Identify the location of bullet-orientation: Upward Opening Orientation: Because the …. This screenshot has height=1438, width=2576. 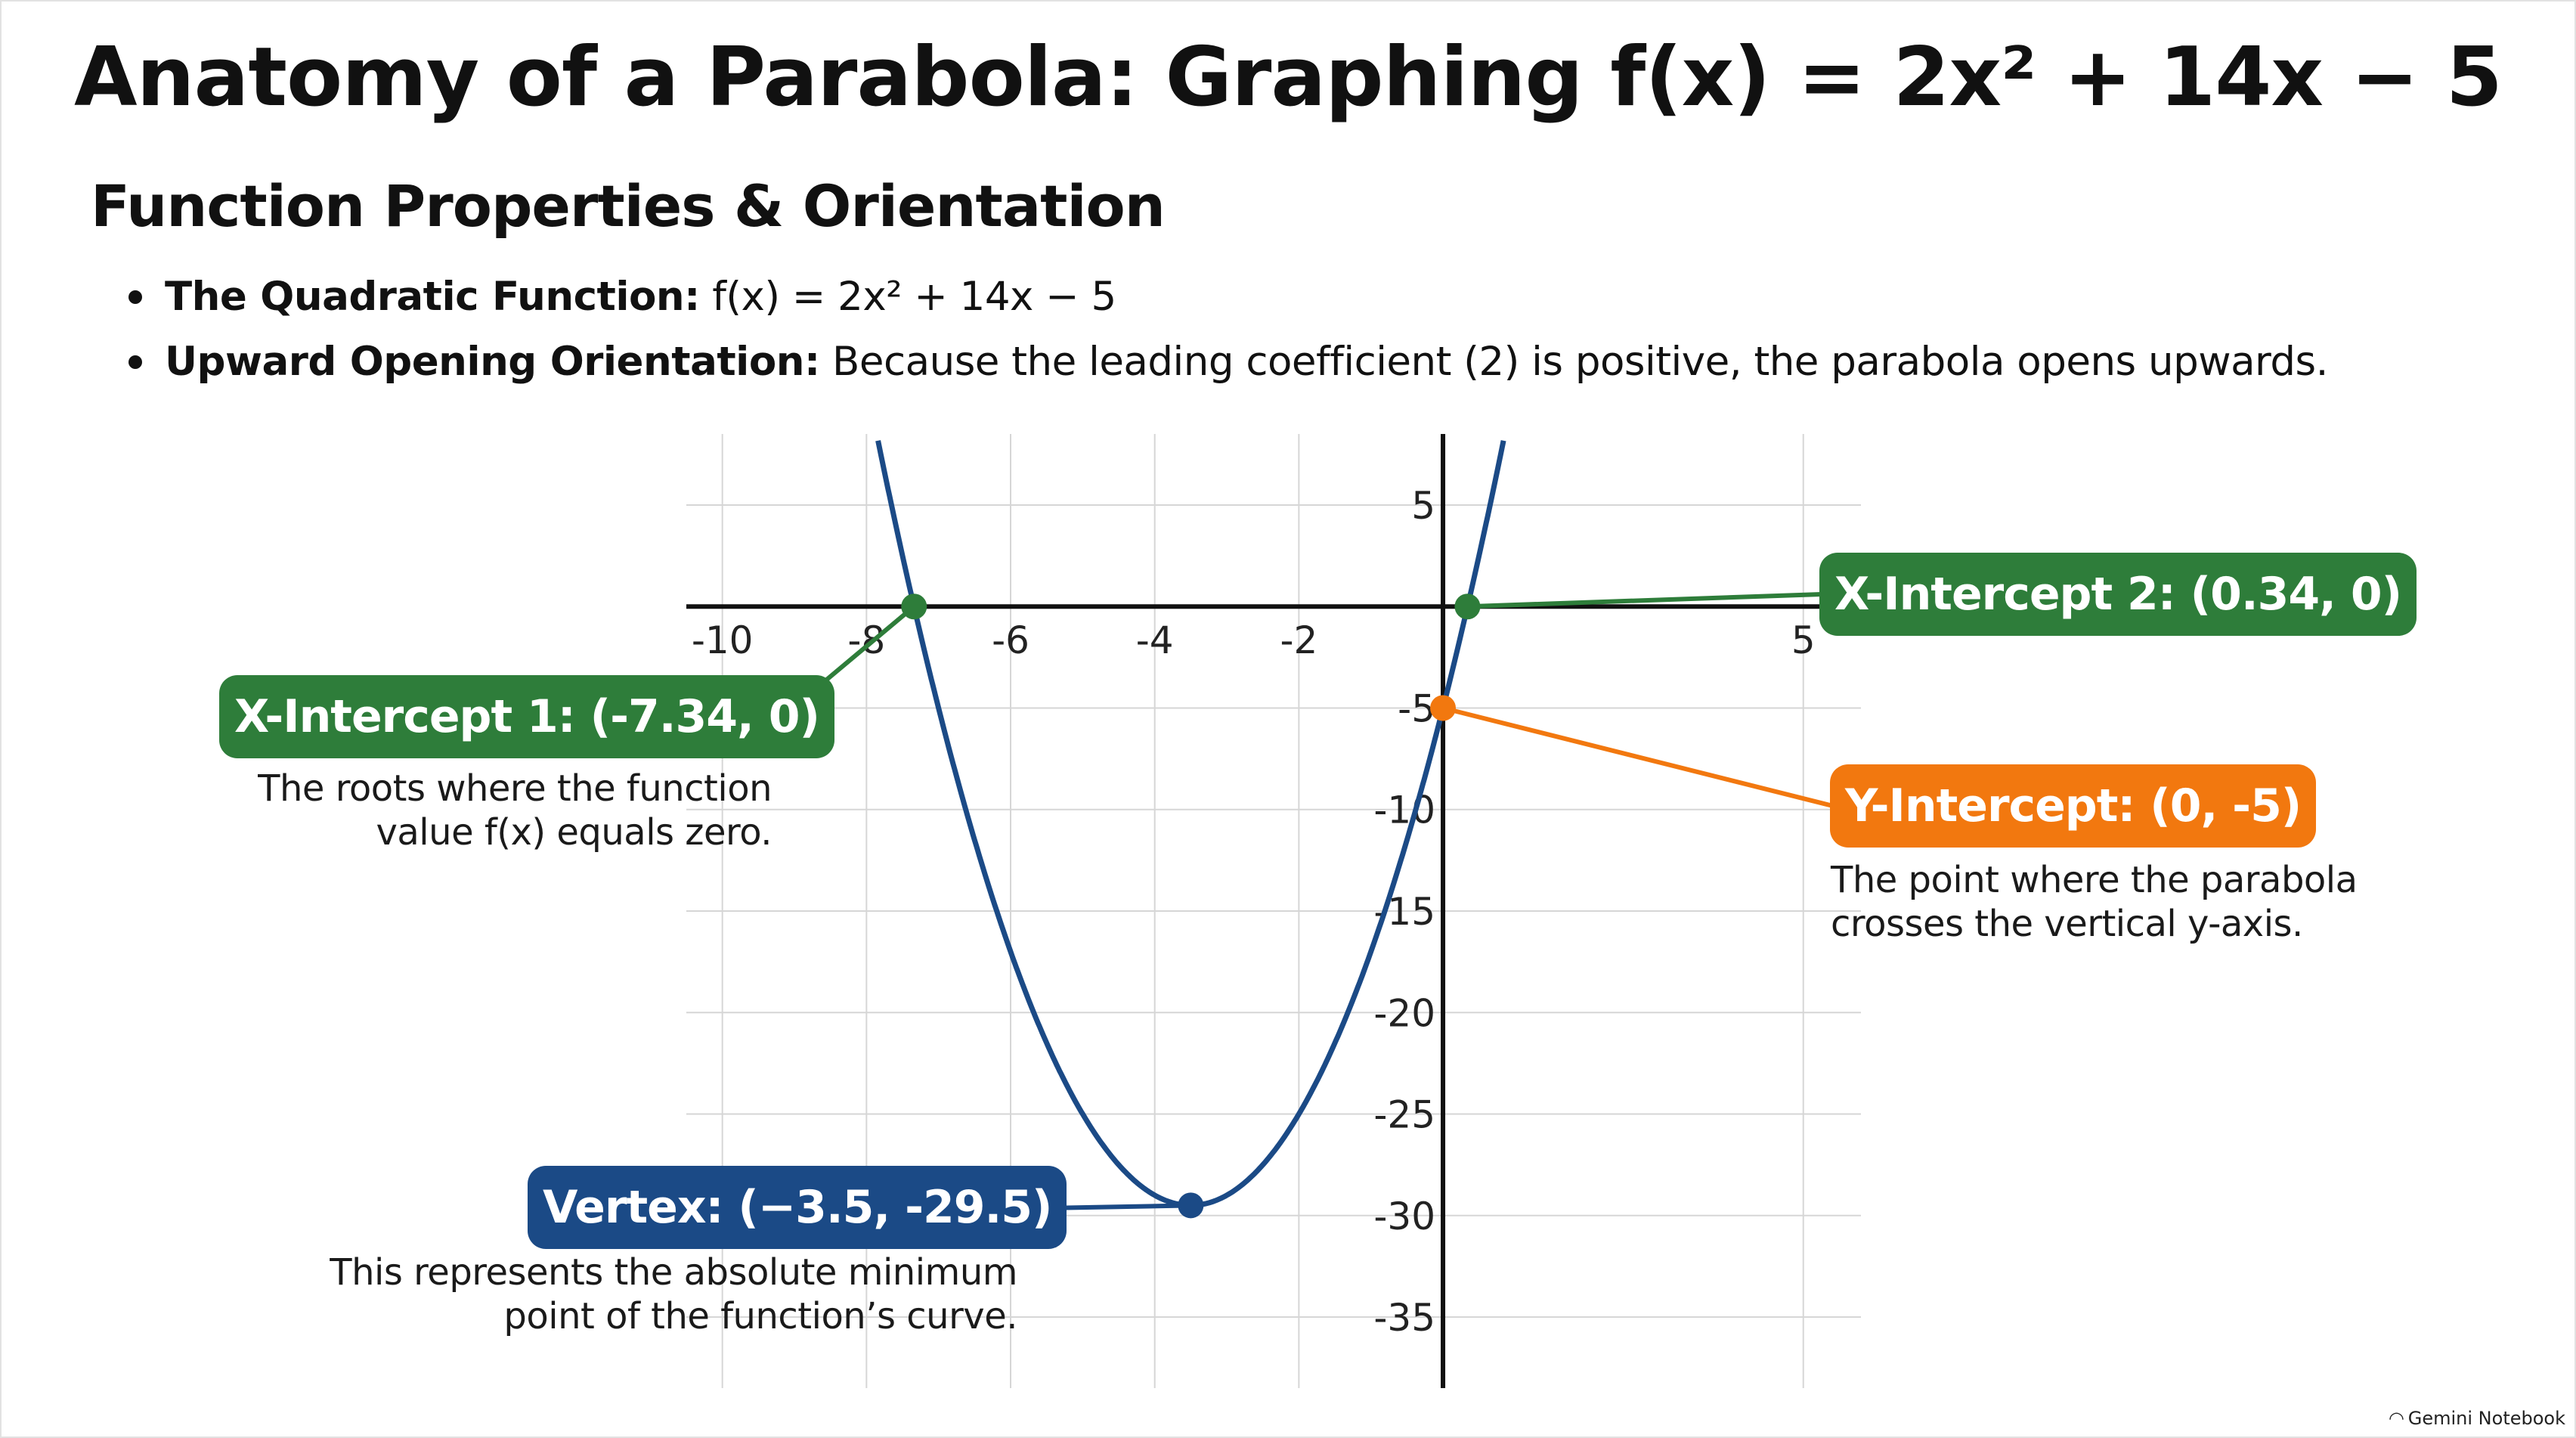
(1225, 362).